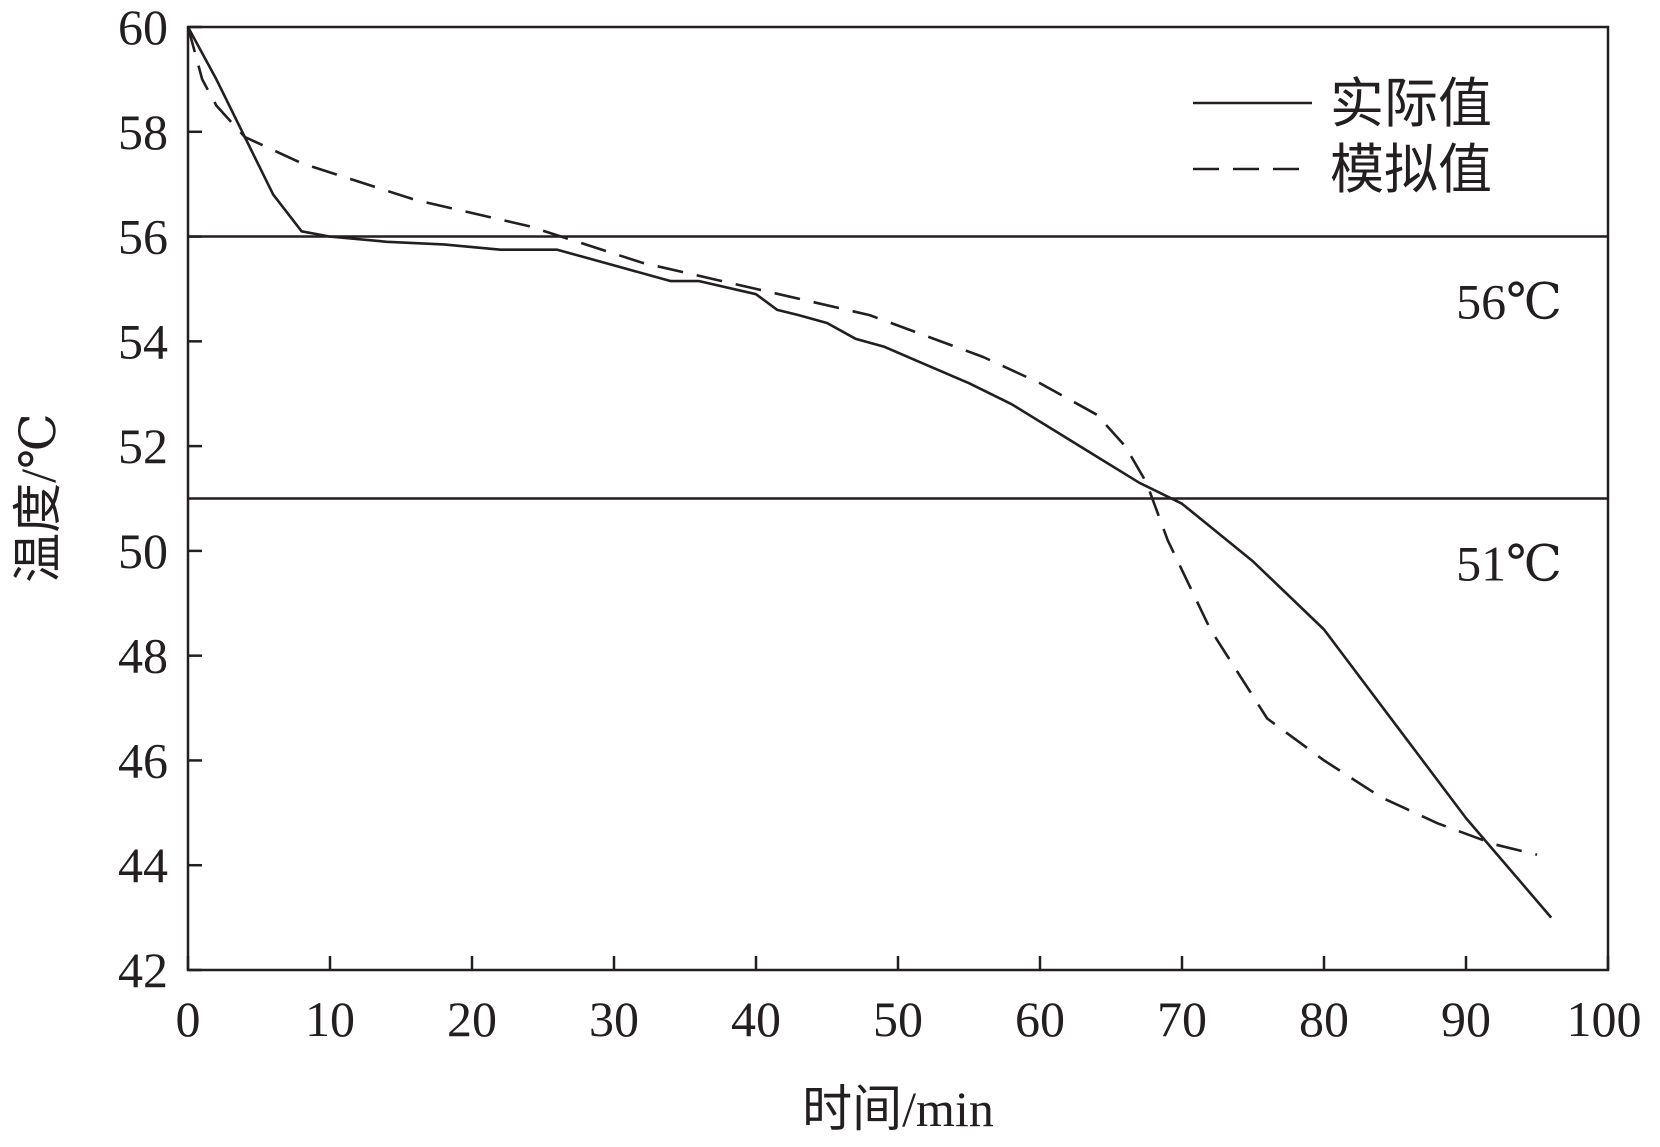  What do you see at coordinates (1509, 433) in the screenshot?
I see `reference-labels: 56℃ 51℃` at bounding box center [1509, 433].